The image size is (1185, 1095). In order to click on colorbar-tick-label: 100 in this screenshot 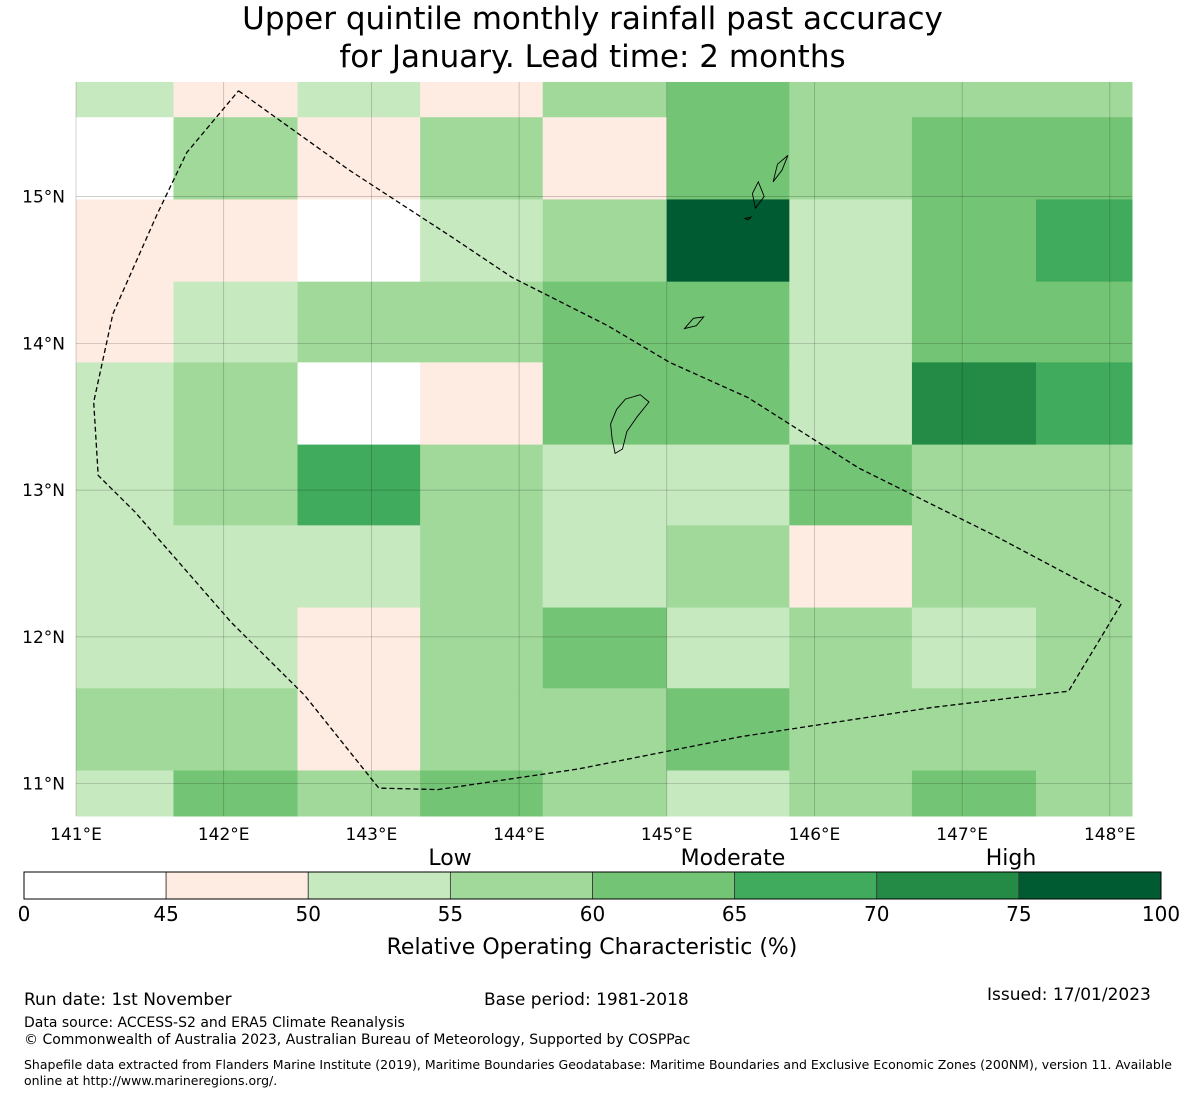, I will do `click(1161, 914)`.